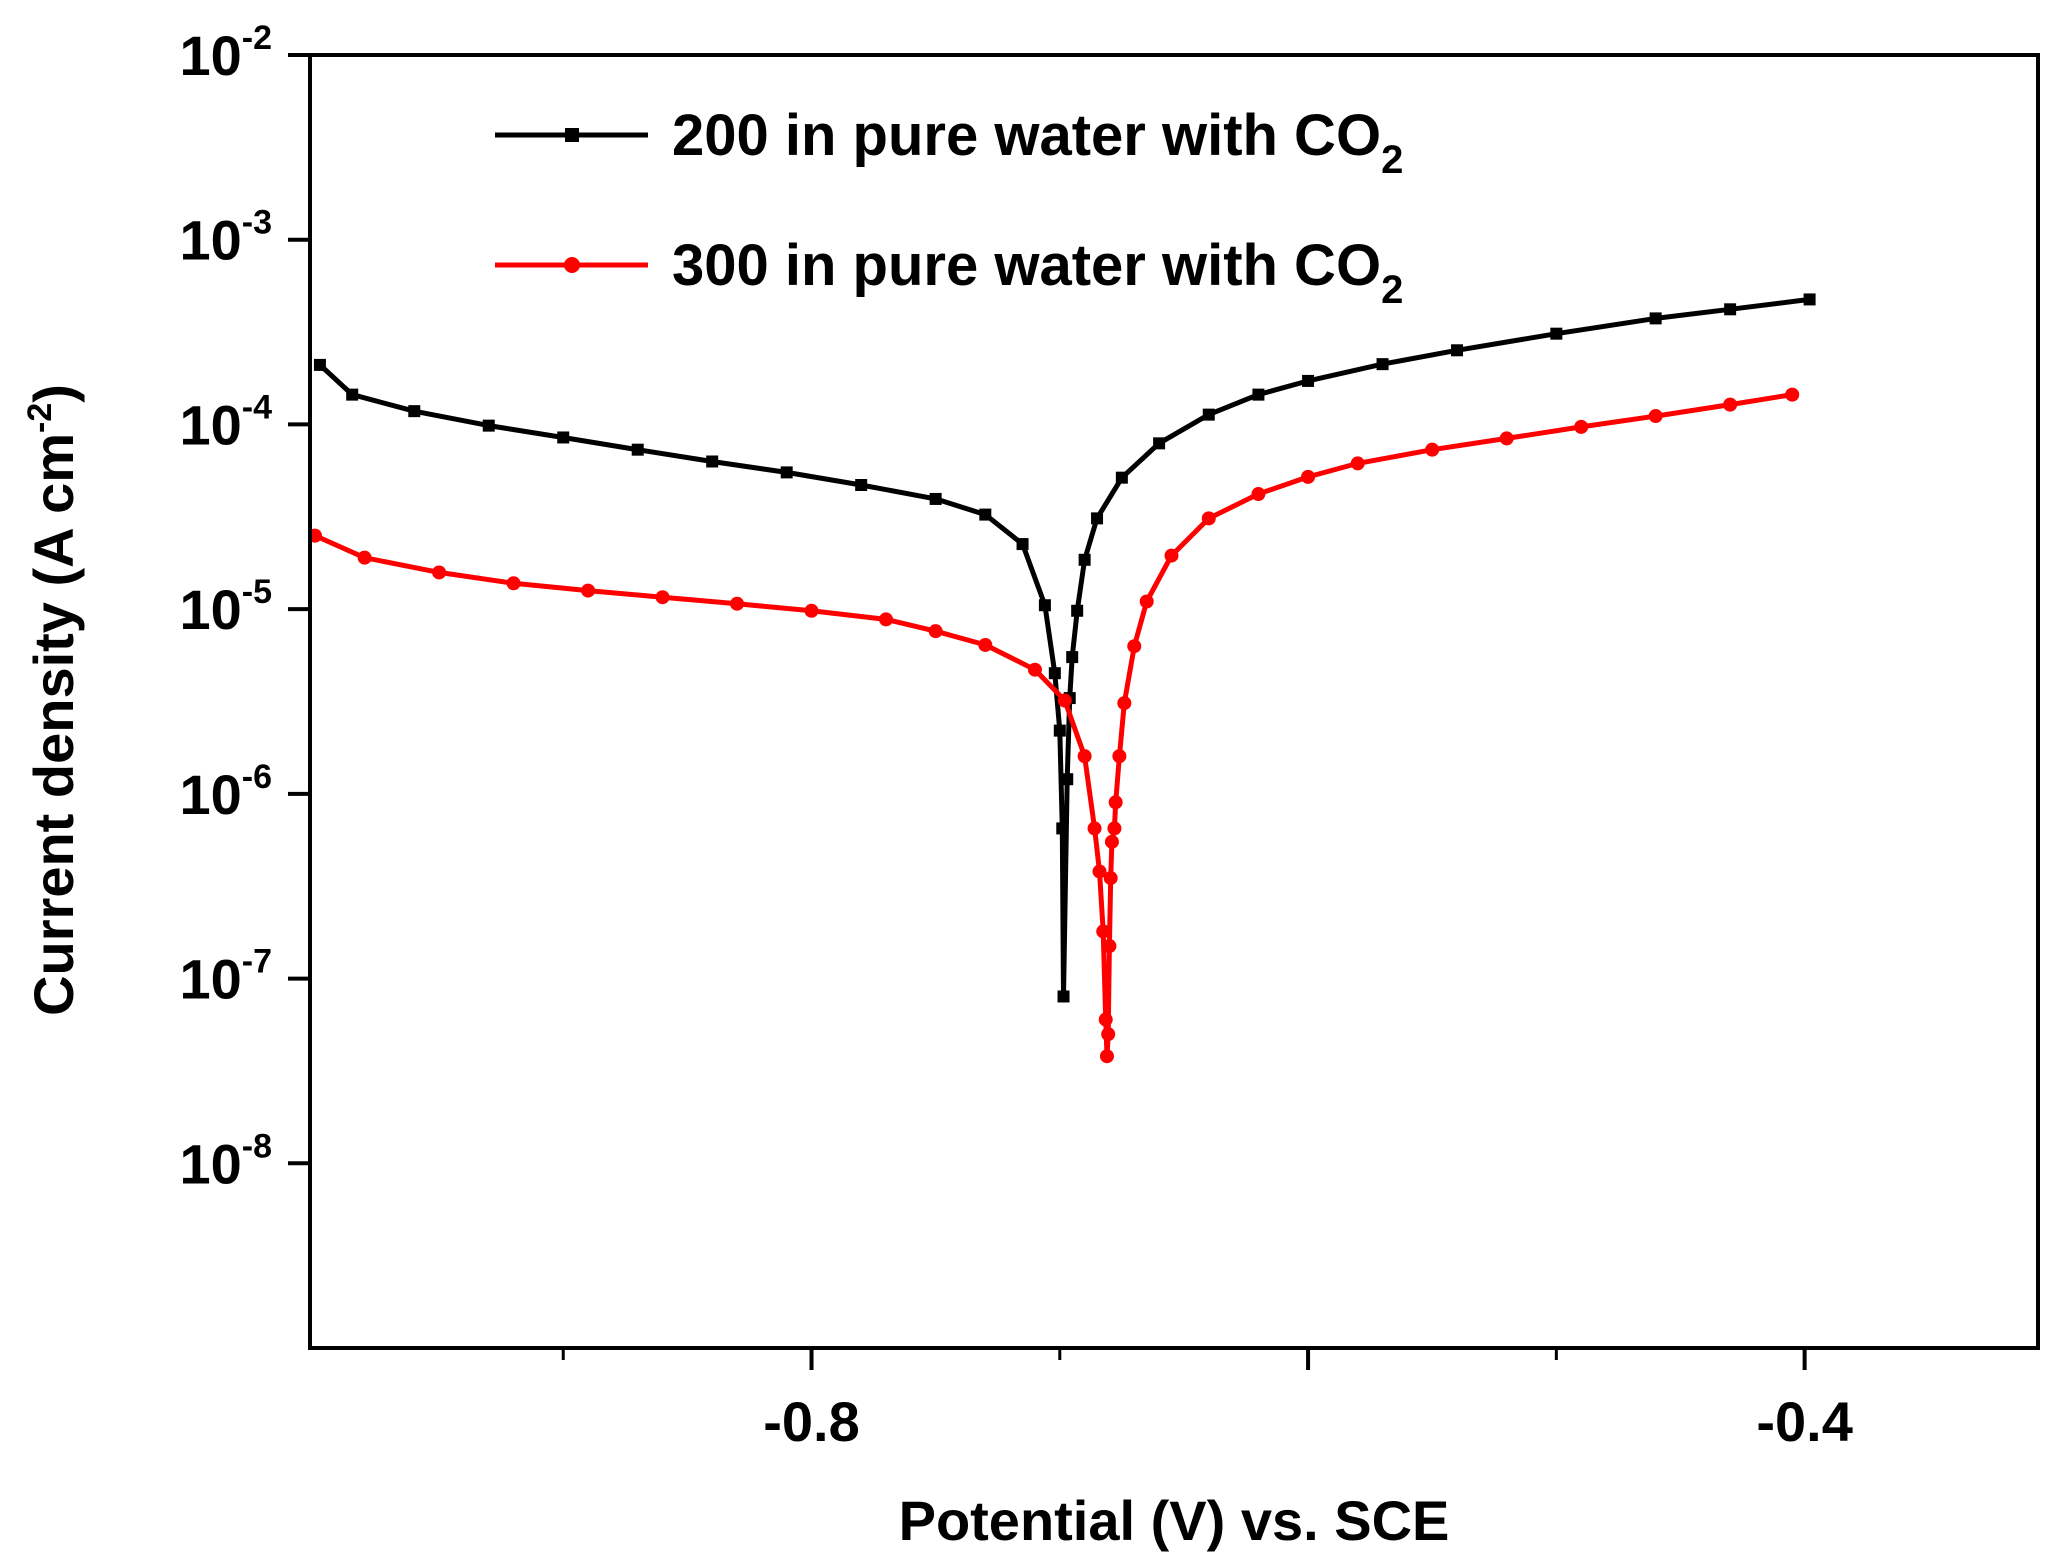 Image resolution: width=2065 pixels, height=1561 pixels. Describe the element at coordinates (244, 607) in the screenshot. I see `y-axis-ticks: 10-210-310-410-510-610-710-8` at that location.